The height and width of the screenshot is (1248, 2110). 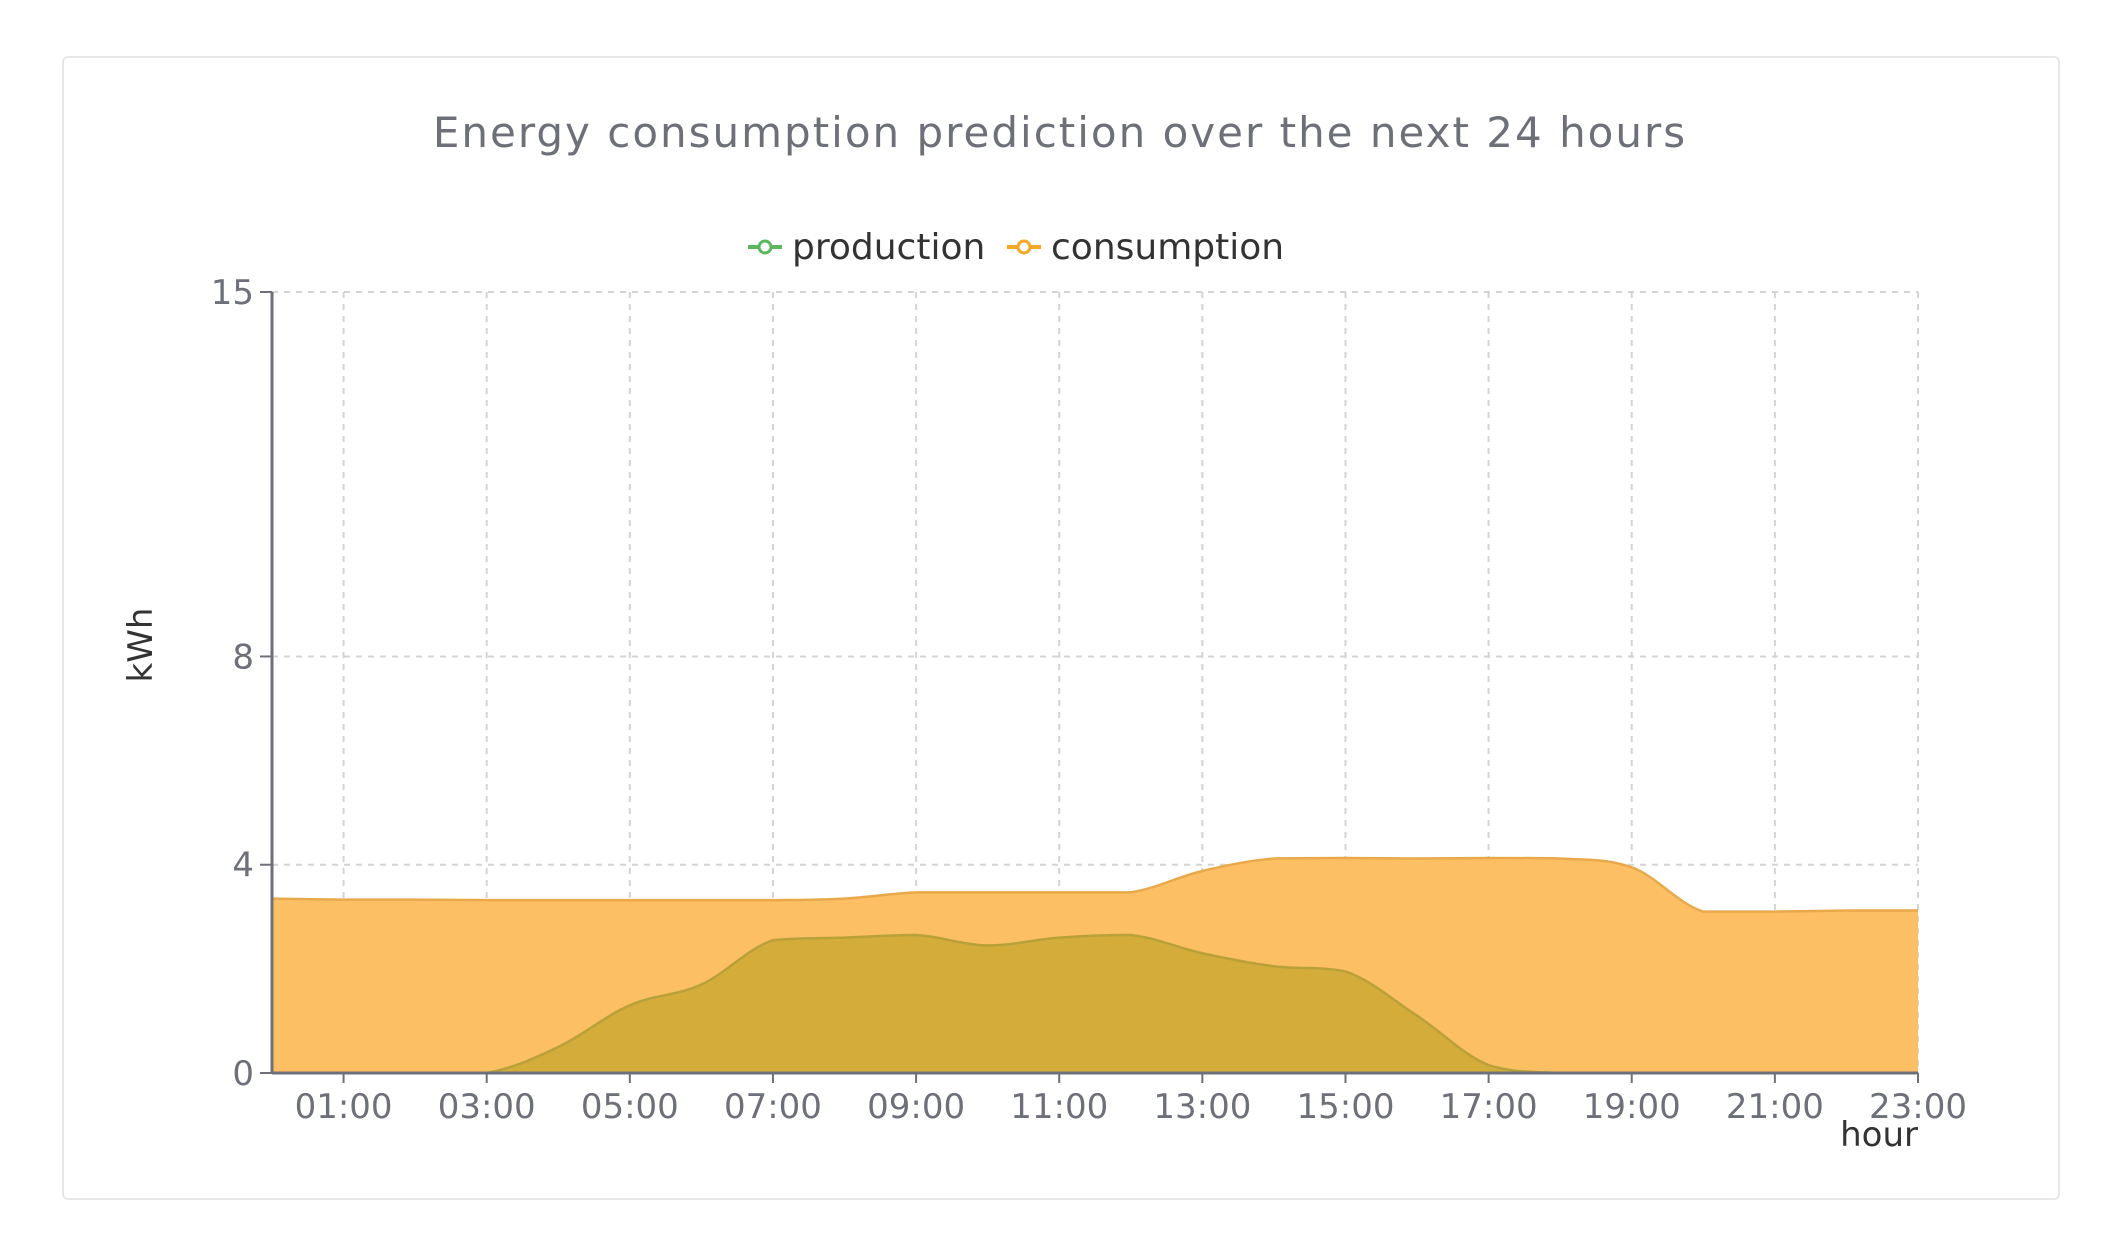 I want to click on line-consumption, so click(x=1094, y=884).